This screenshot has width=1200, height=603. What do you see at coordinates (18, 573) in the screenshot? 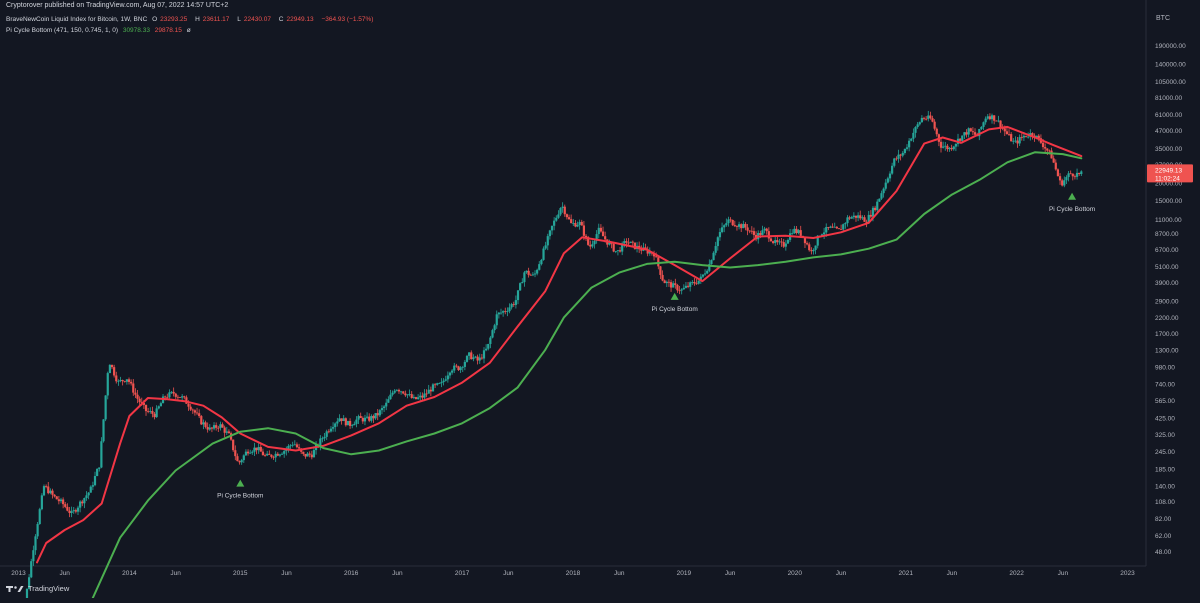
I see `x-tick-label: 2013` at bounding box center [18, 573].